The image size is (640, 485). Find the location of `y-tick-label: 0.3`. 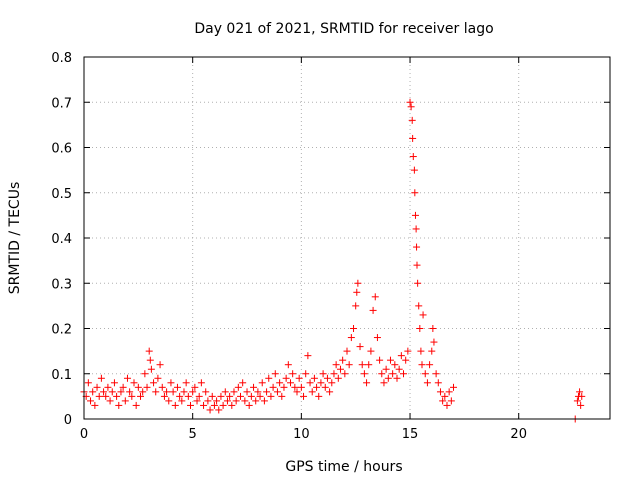

y-tick-label: 0.3 is located at coordinates (61, 284).